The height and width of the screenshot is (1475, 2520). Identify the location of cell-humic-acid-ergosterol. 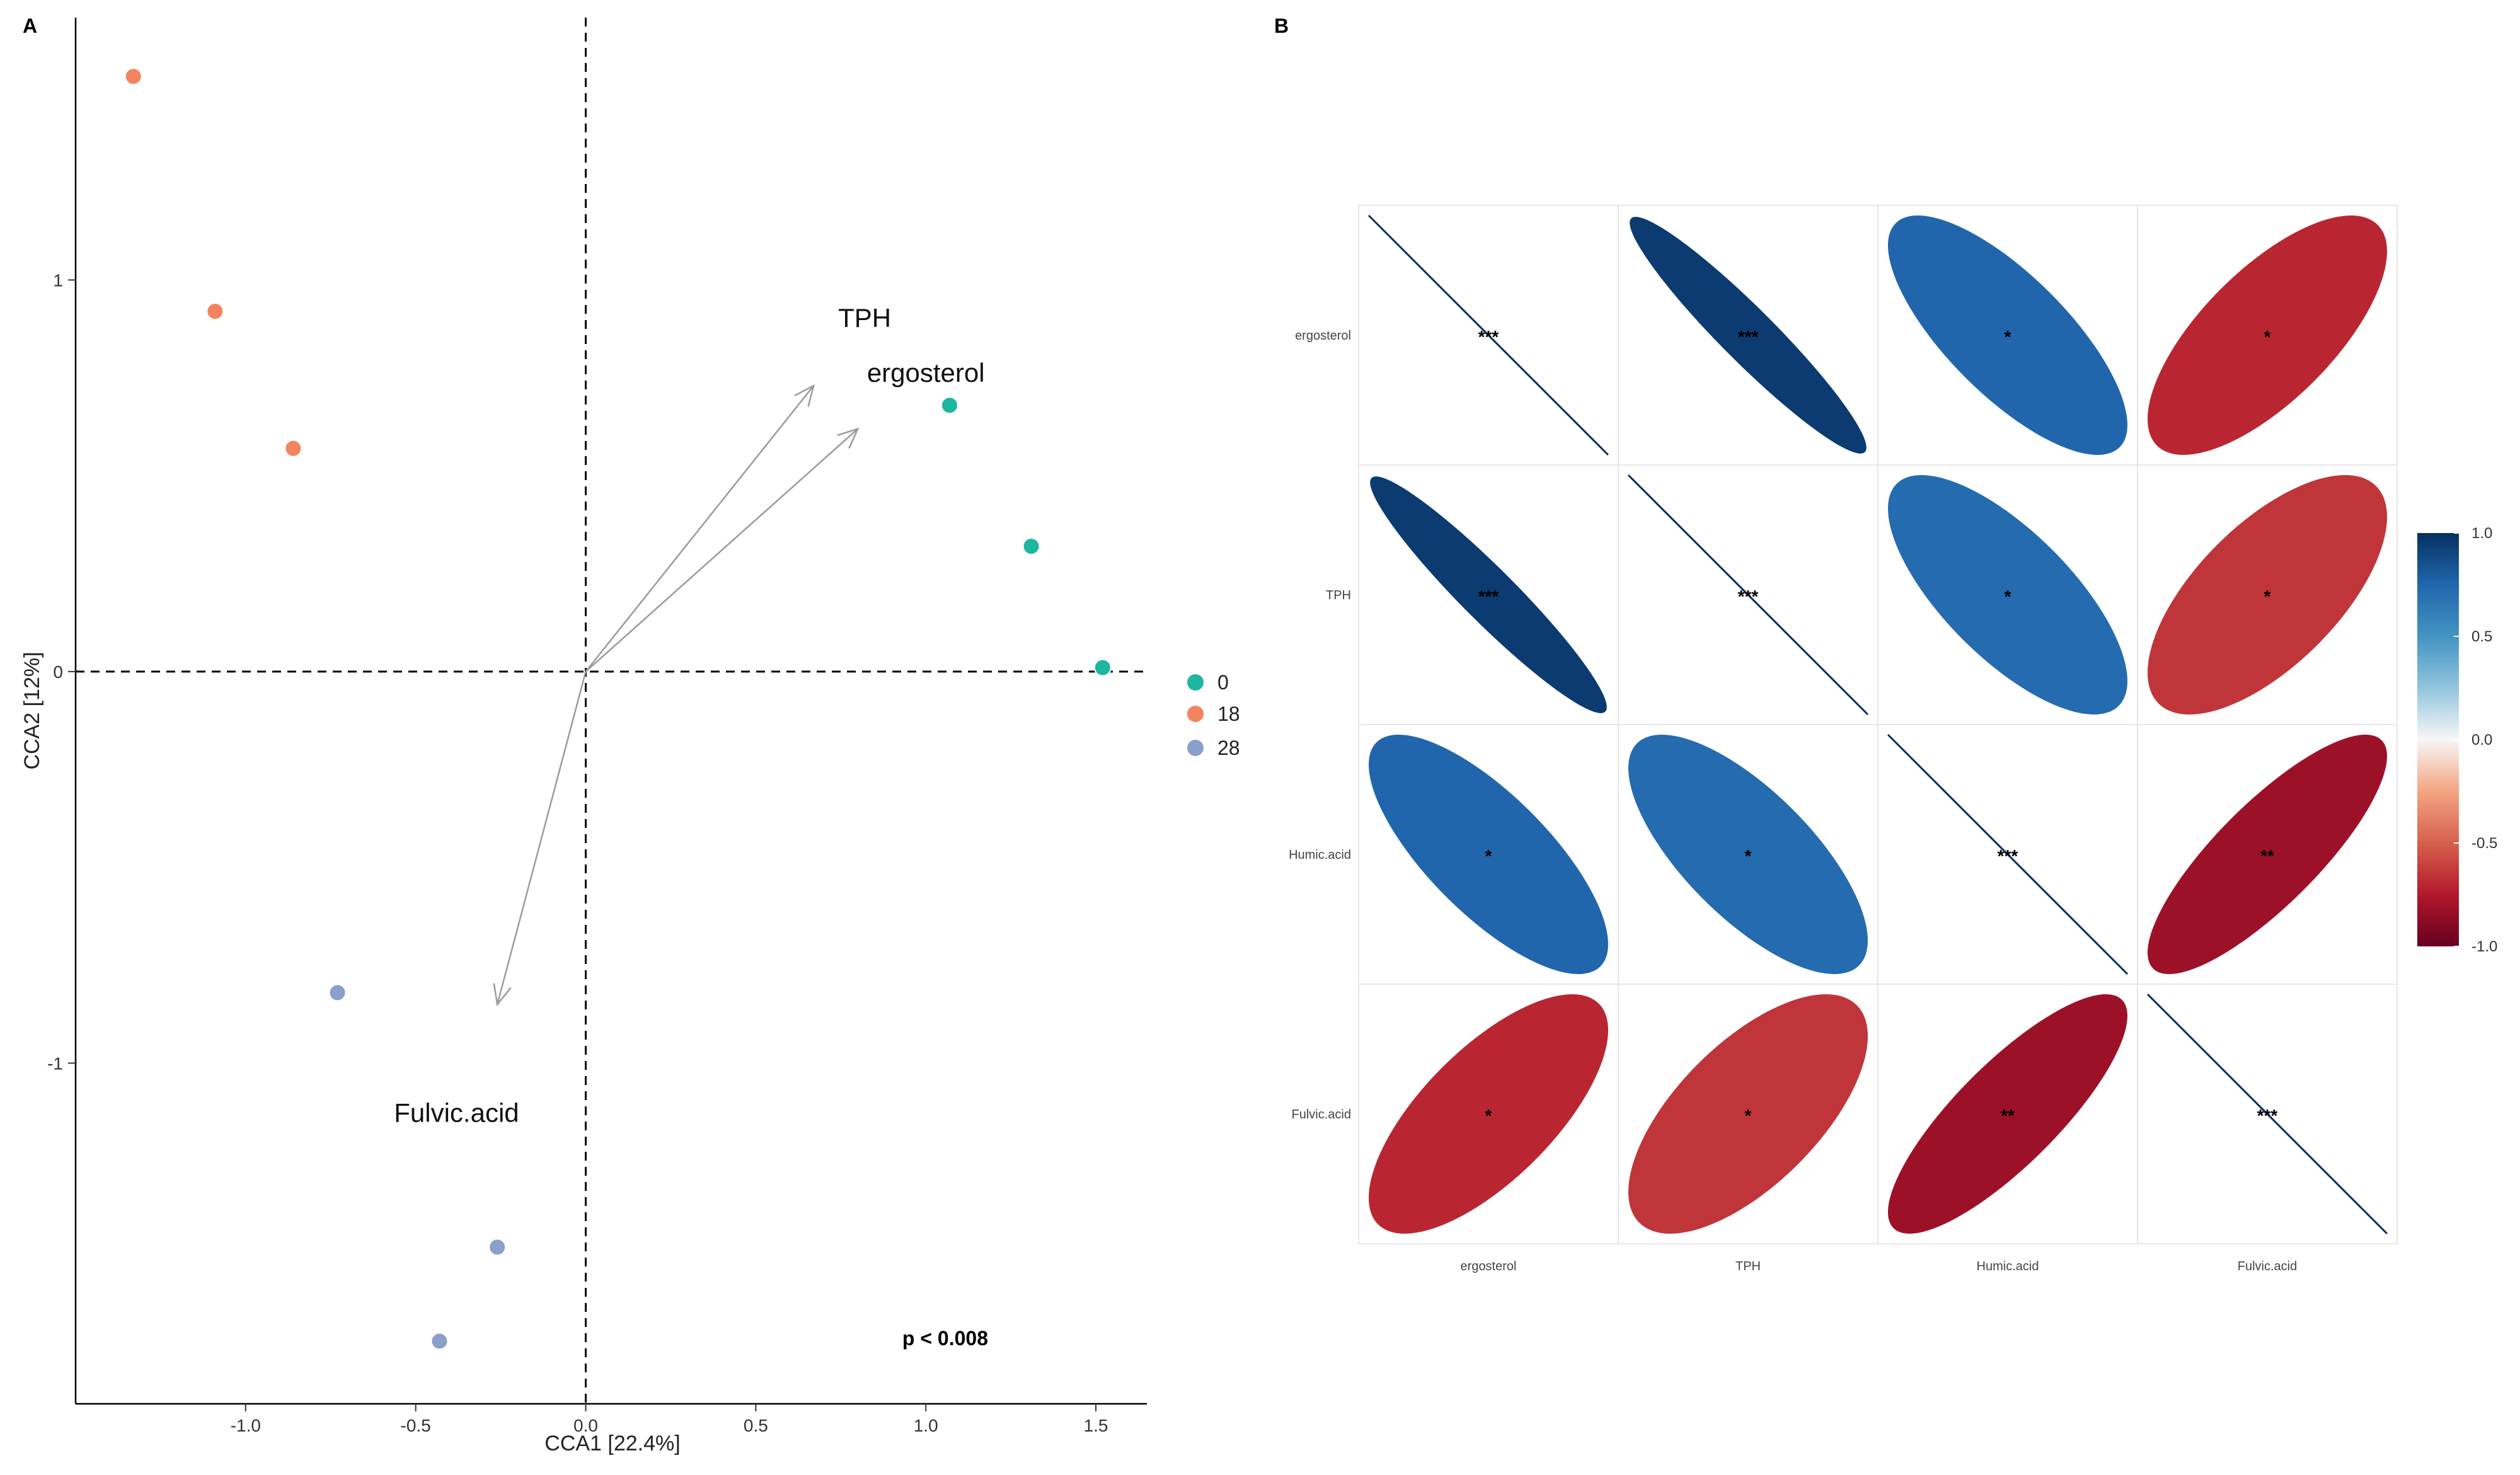
(1488, 855).